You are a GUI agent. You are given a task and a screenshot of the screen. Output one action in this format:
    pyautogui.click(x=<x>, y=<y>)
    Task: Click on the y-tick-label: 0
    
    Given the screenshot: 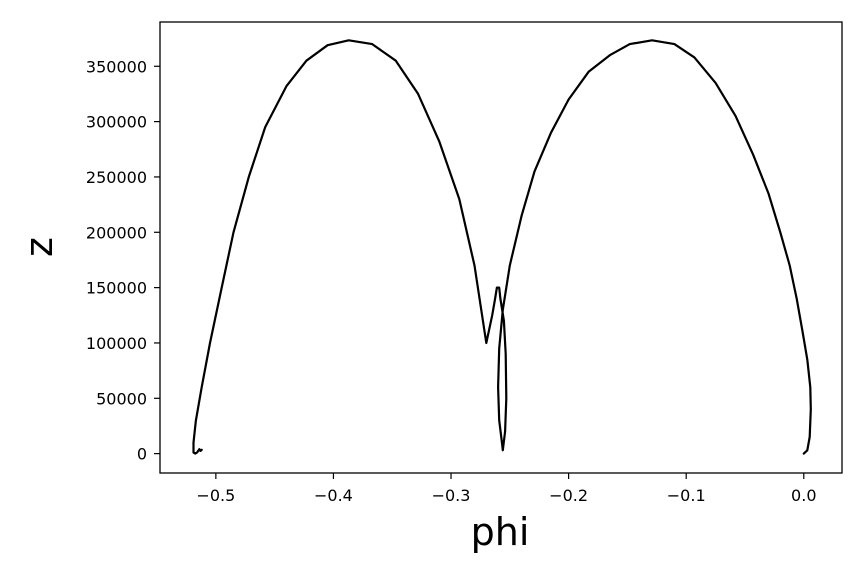 What is the action you would take?
    pyautogui.click(x=142, y=454)
    